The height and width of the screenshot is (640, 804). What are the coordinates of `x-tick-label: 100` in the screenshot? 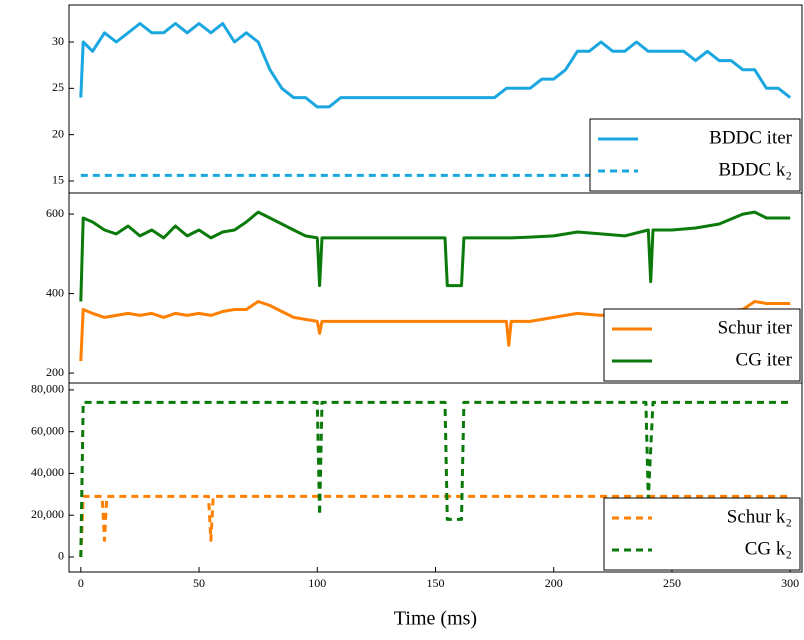 It's located at (317, 583).